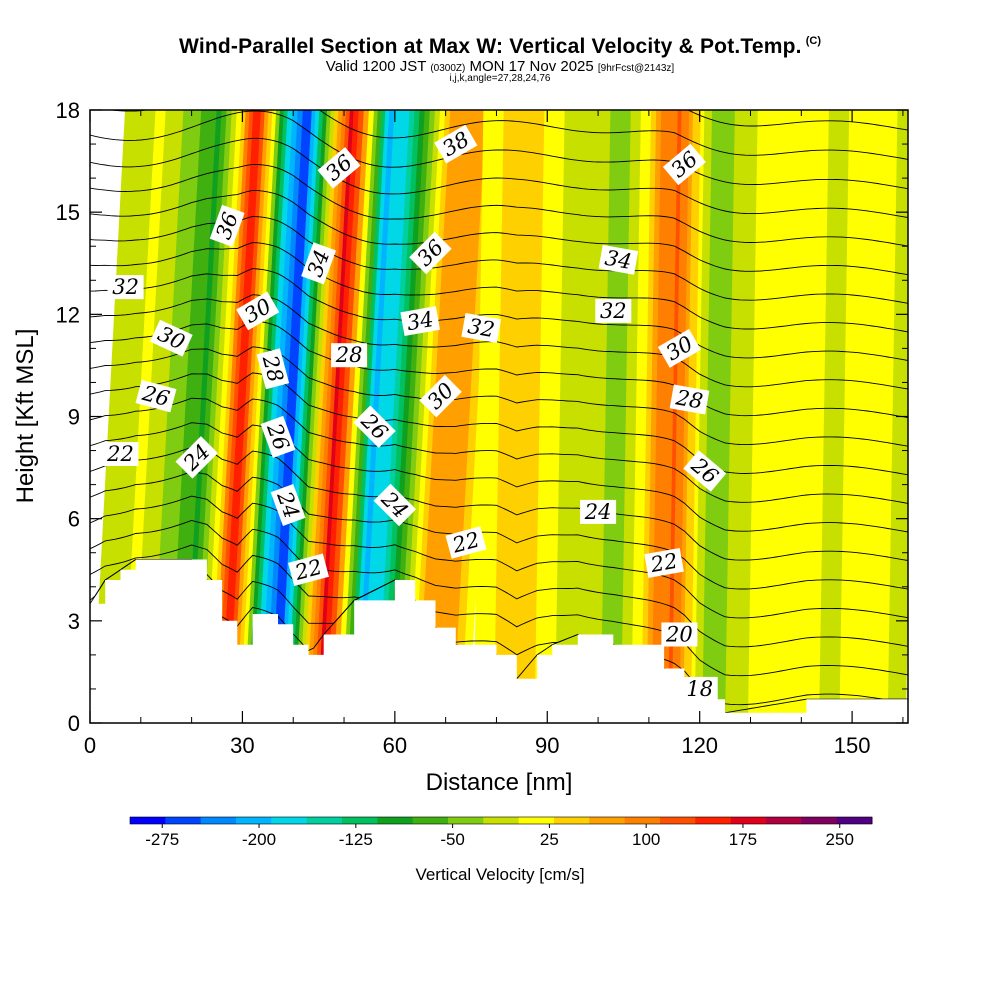 The height and width of the screenshot is (1000, 1000). What do you see at coordinates (68, 314) in the screenshot?
I see `y-tick-label: 12` at bounding box center [68, 314].